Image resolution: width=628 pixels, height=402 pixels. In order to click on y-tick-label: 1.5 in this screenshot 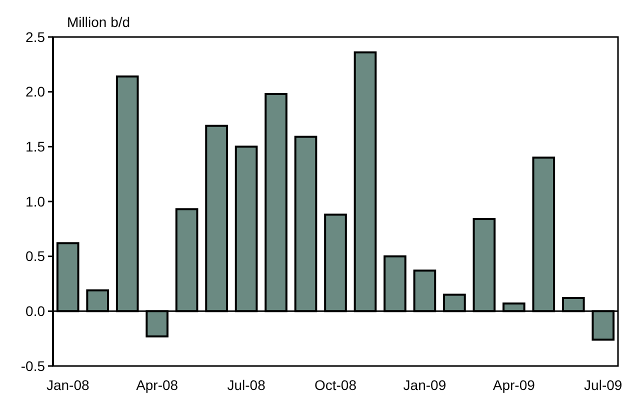, I will do `click(36, 146)`.